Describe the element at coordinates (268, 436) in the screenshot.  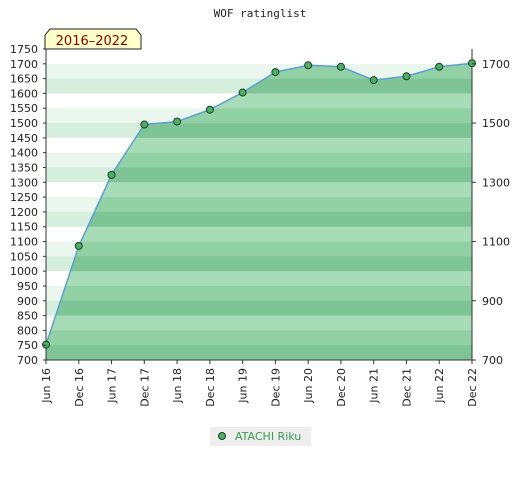
I see `legend-label: ATACHI Riku` at that location.